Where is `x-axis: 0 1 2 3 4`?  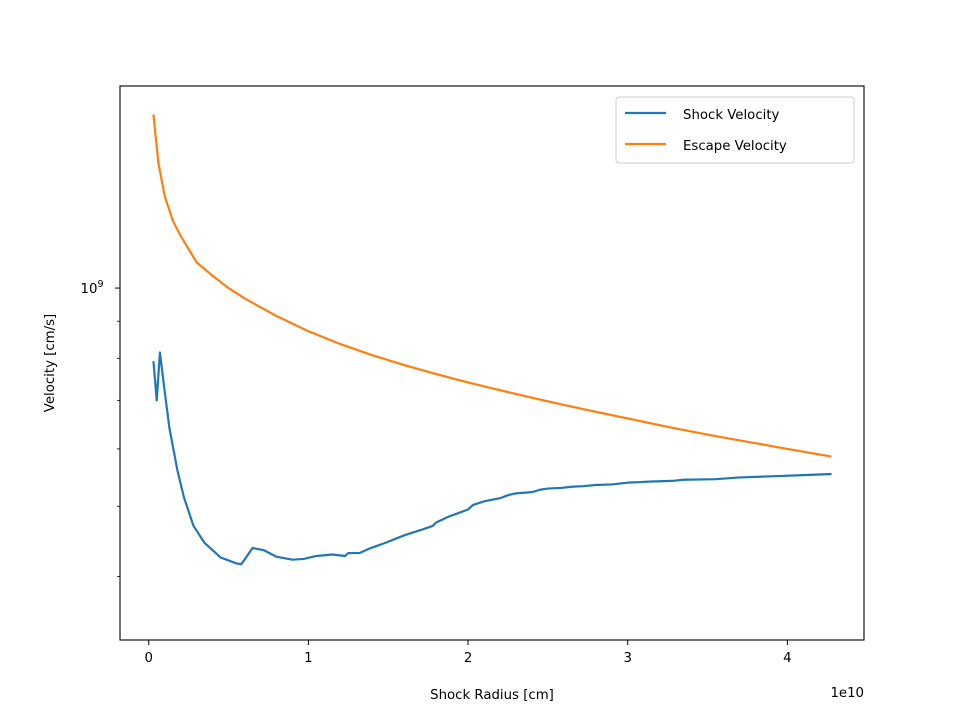
x-axis: 0 1 2 3 4 is located at coordinates (468, 653).